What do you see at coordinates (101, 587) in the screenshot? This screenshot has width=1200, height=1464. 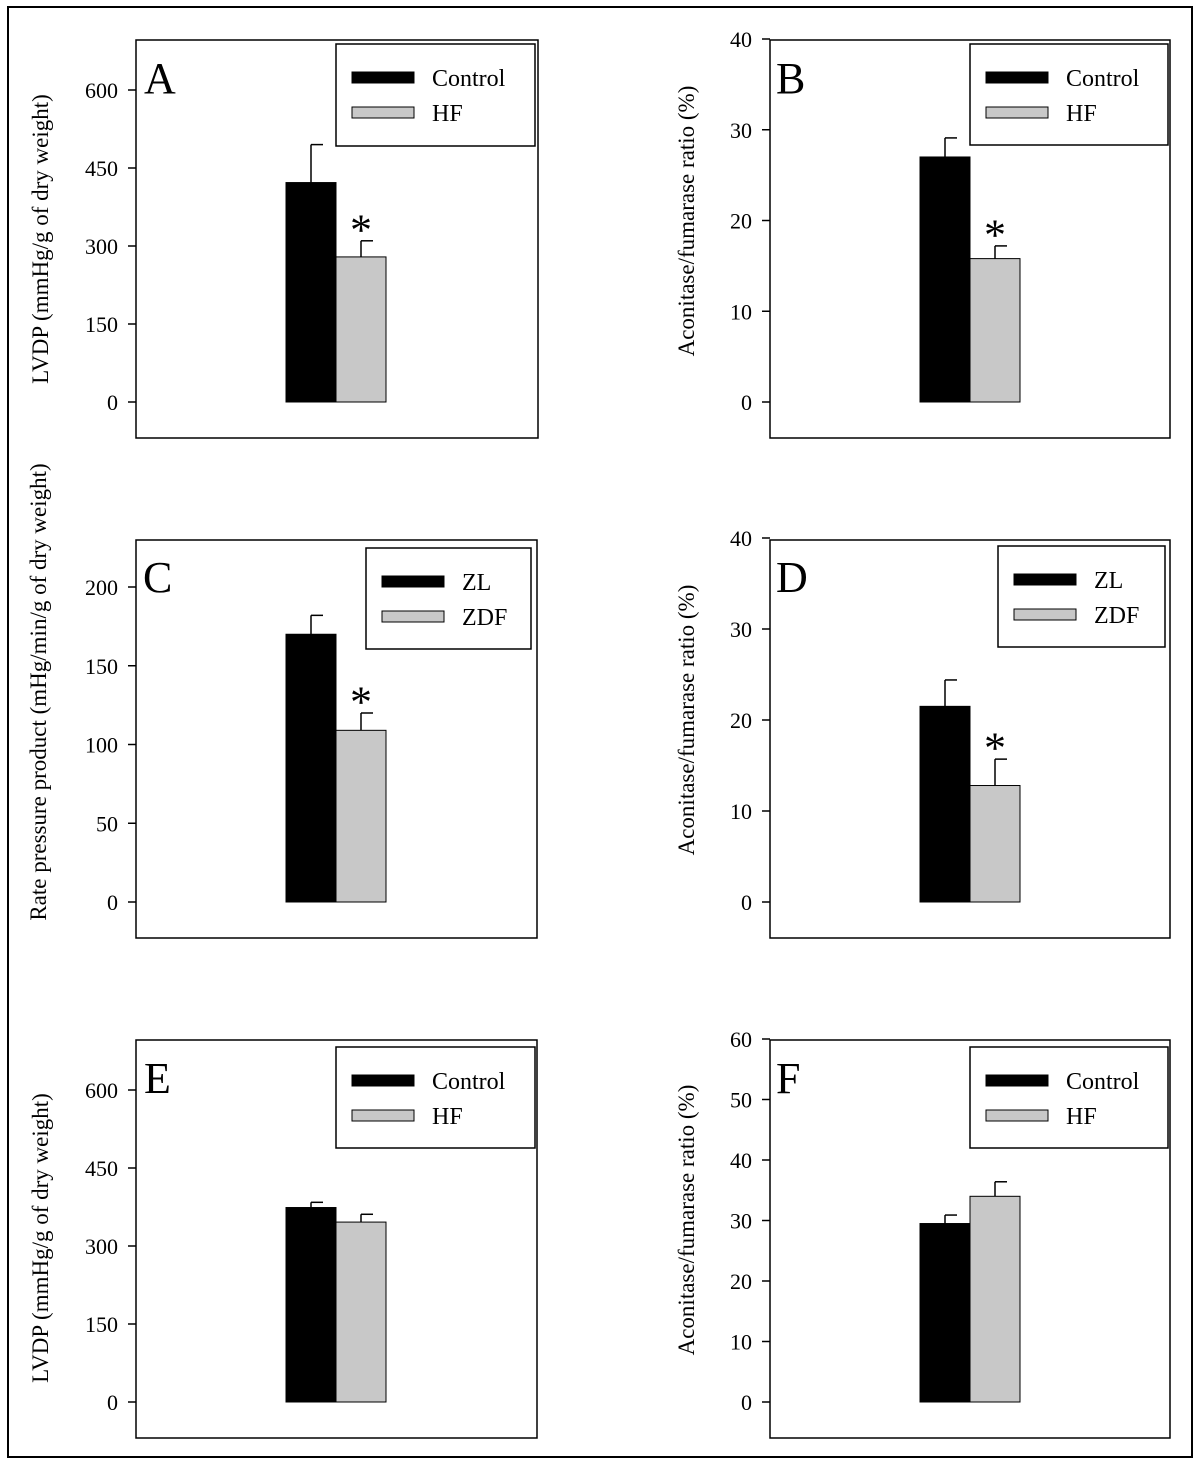 I see `y-tick-label: 200` at bounding box center [101, 587].